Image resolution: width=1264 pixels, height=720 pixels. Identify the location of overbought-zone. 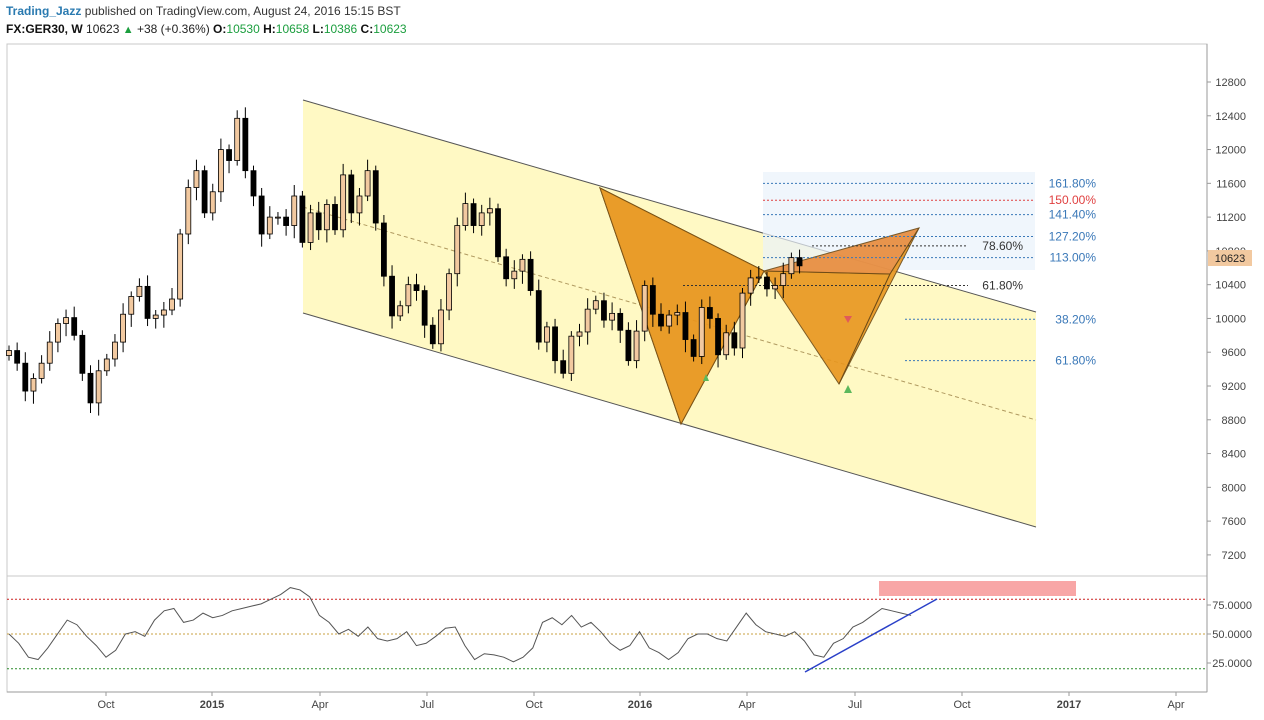
(977, 588).